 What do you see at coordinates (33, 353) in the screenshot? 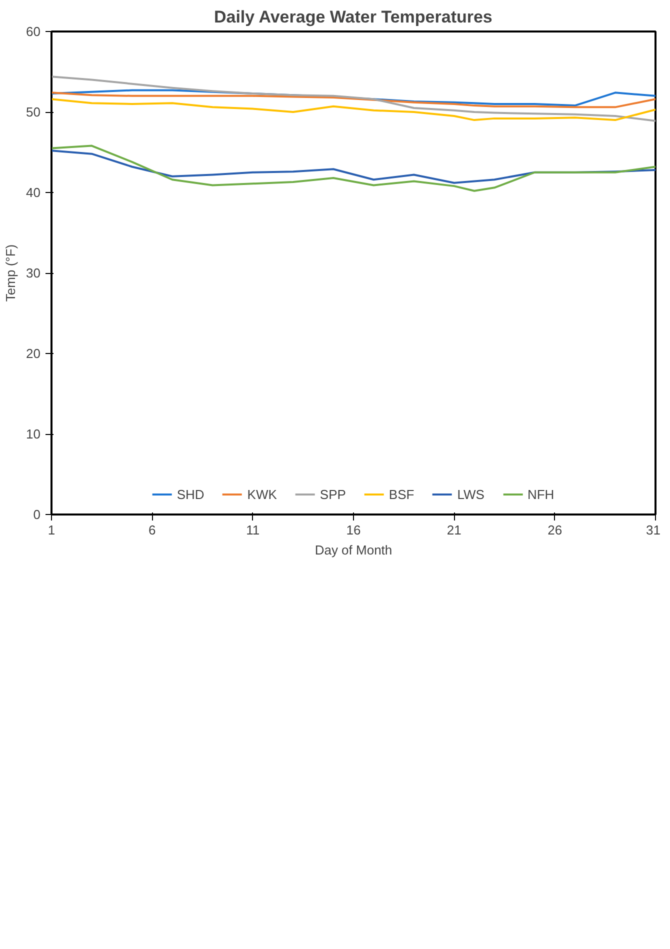
I see `y-tick-label: 20` at bounding box center [33, 353].